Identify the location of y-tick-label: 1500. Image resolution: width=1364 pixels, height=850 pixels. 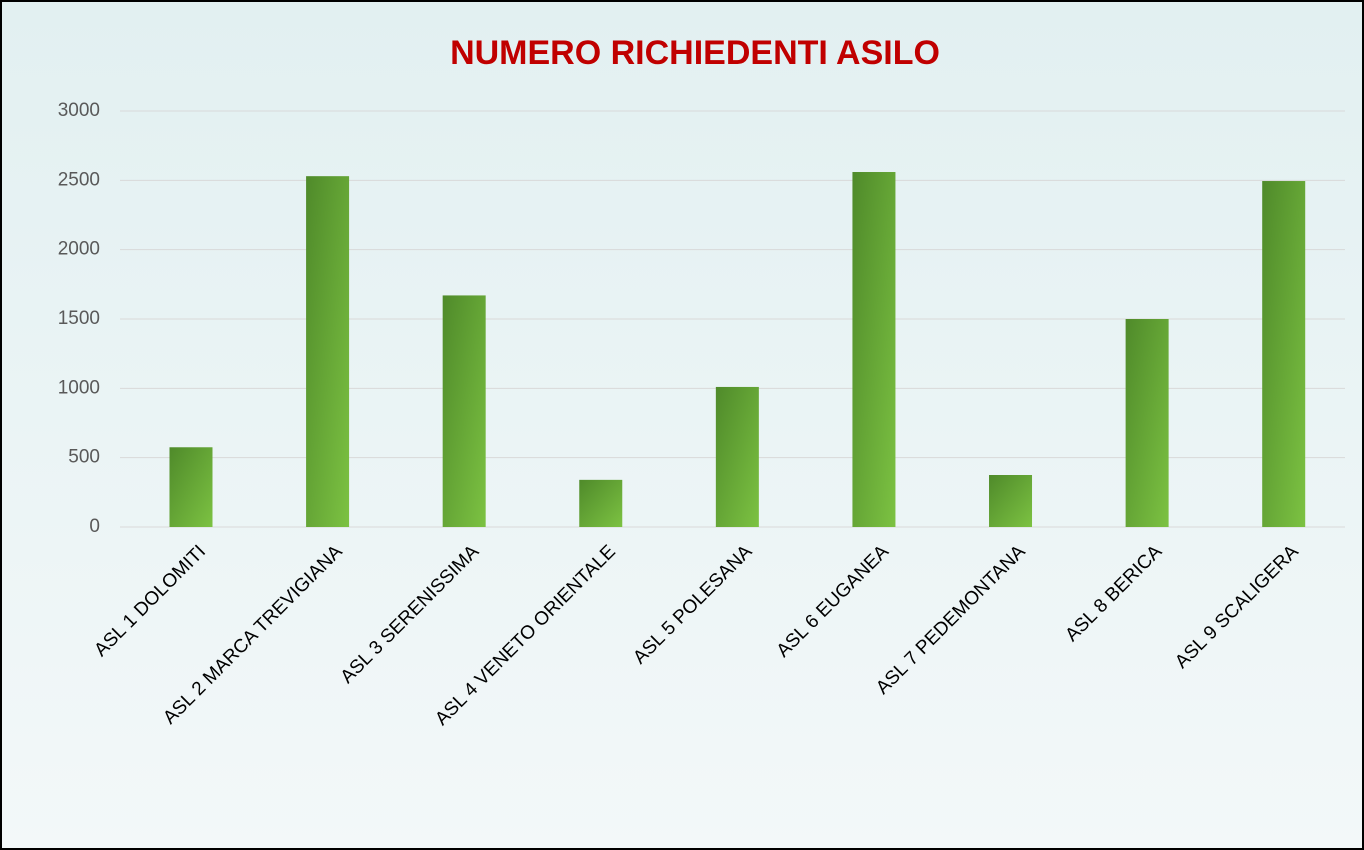
(79, 318).